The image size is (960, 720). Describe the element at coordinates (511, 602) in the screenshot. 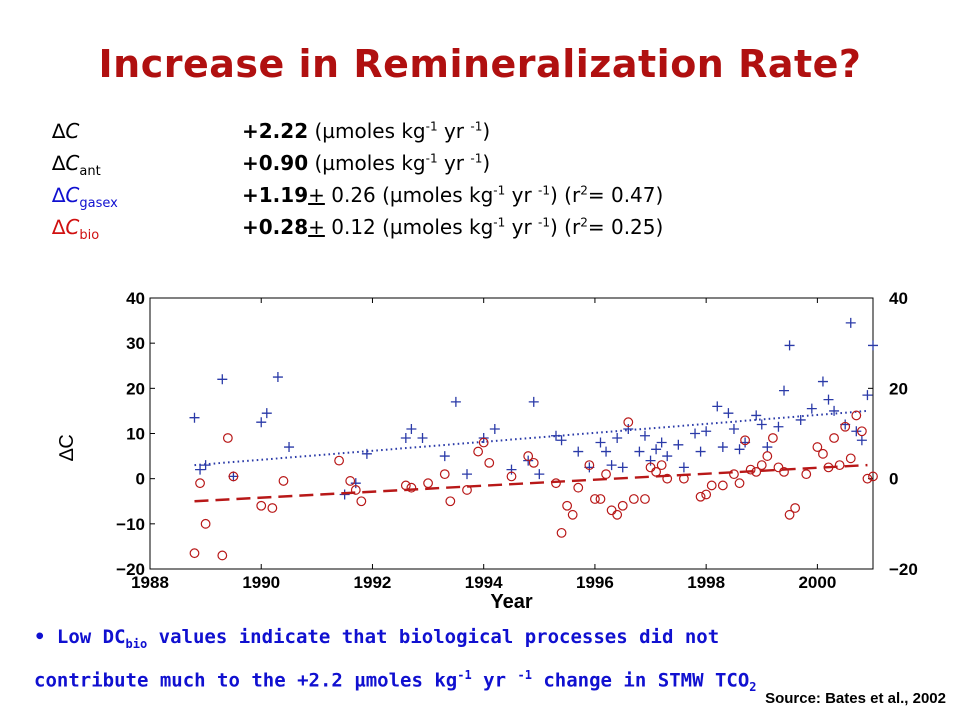

I see `x-axis-label: Year` at that location.